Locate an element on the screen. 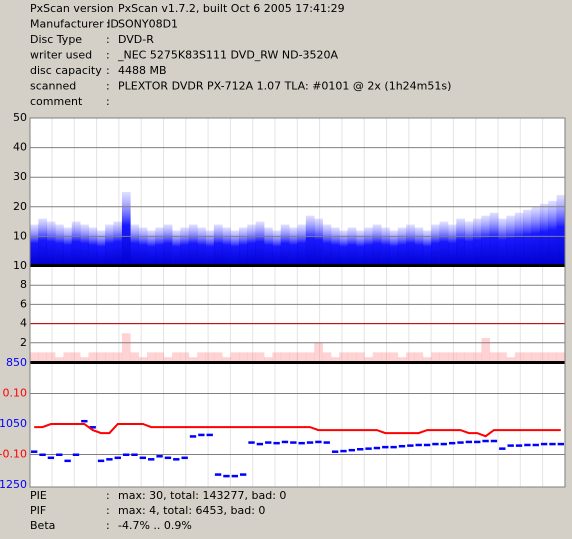 This screenshot has width=572, height=539. summary-value: max: 30, total: 143277, bad: 0 is located at coordinates (202, 495).